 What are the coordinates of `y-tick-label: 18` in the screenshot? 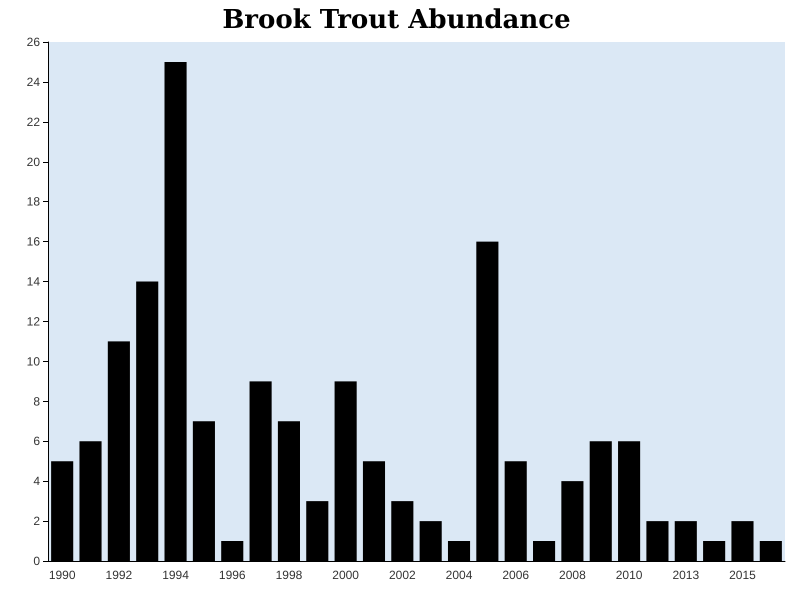 It's located at (33, 201).